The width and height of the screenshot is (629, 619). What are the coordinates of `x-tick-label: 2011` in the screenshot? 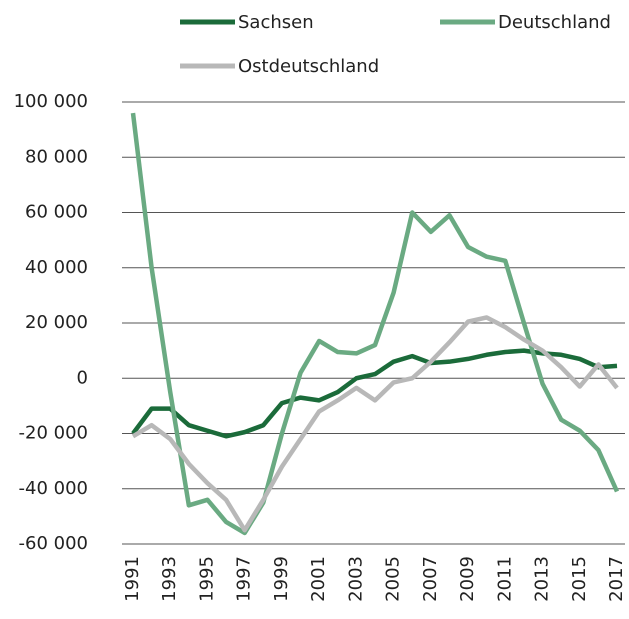 It's located at (504, 579).